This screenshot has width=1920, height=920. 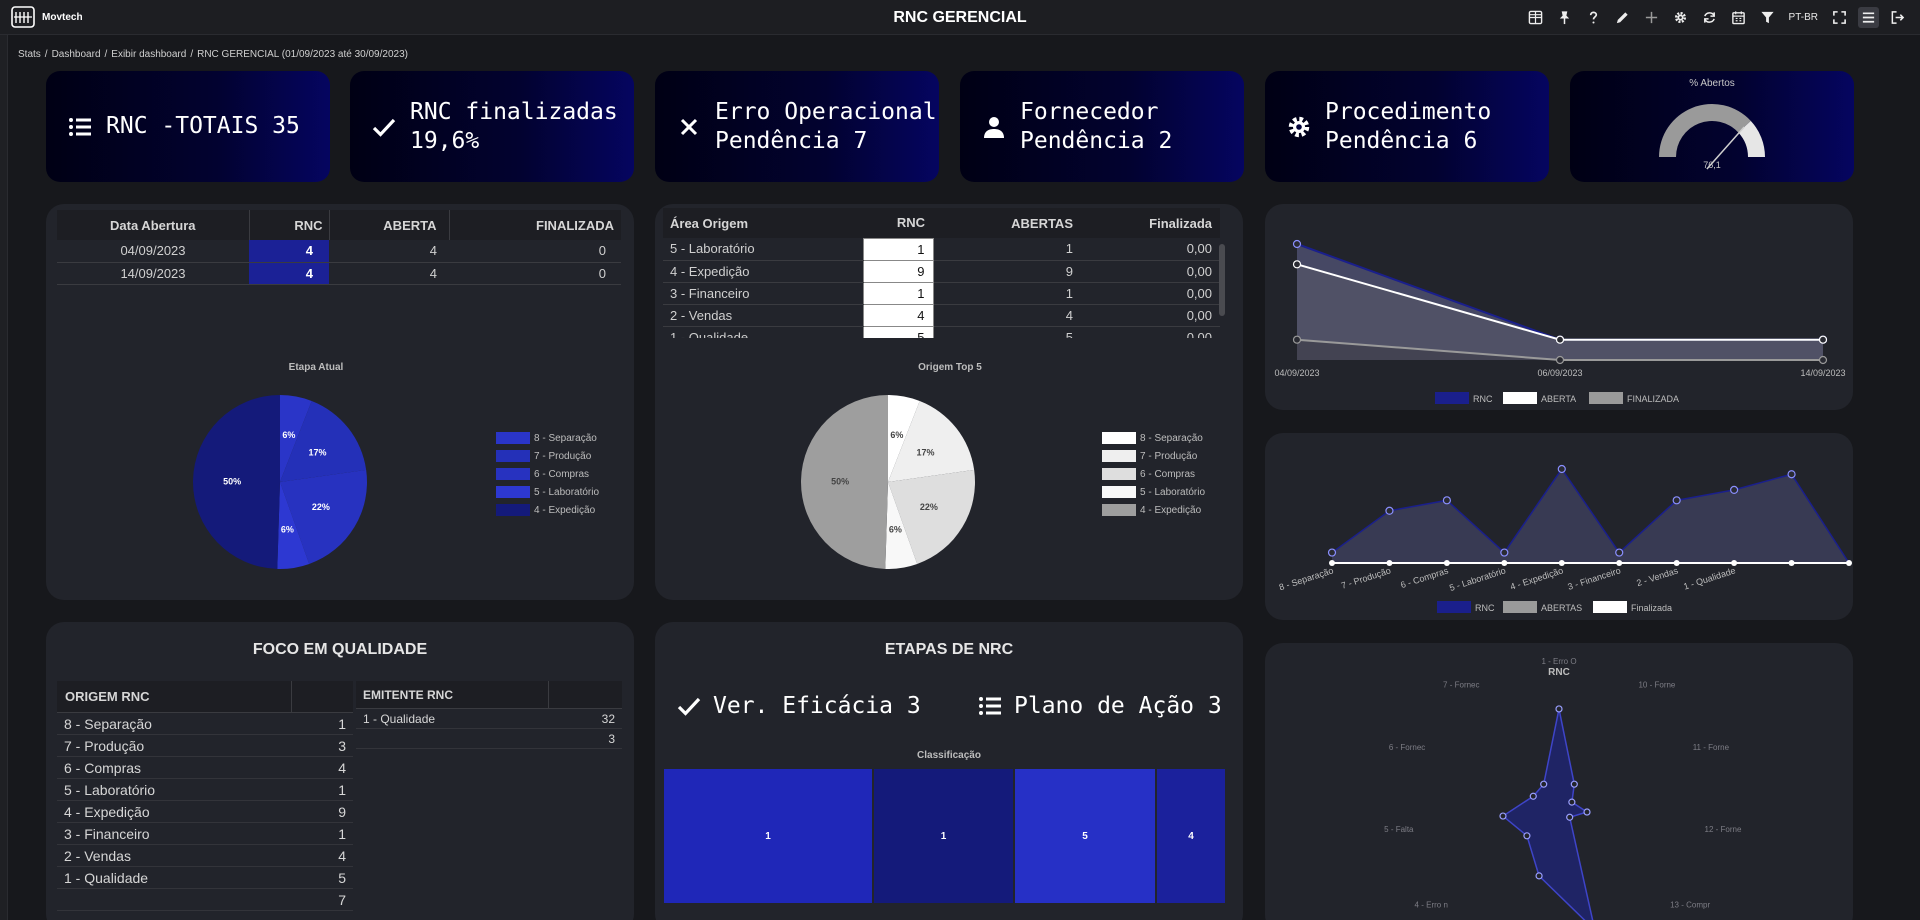 What do you see at coordinates (29, 54) in the screenshot?
I see `breadcrumb-item-stats: Stats` at bounding box center [29, 54].